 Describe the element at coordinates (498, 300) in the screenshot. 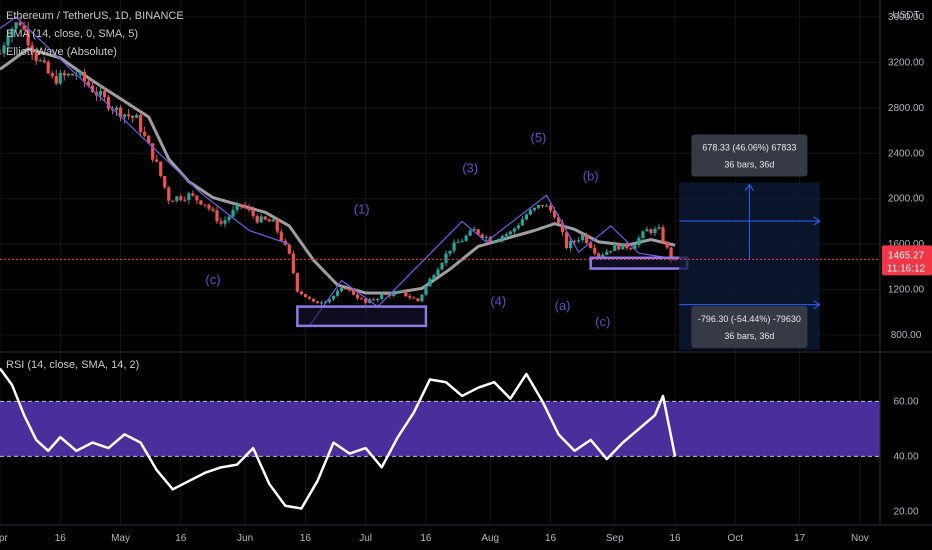

I see `wave-label: (4)` at that location.